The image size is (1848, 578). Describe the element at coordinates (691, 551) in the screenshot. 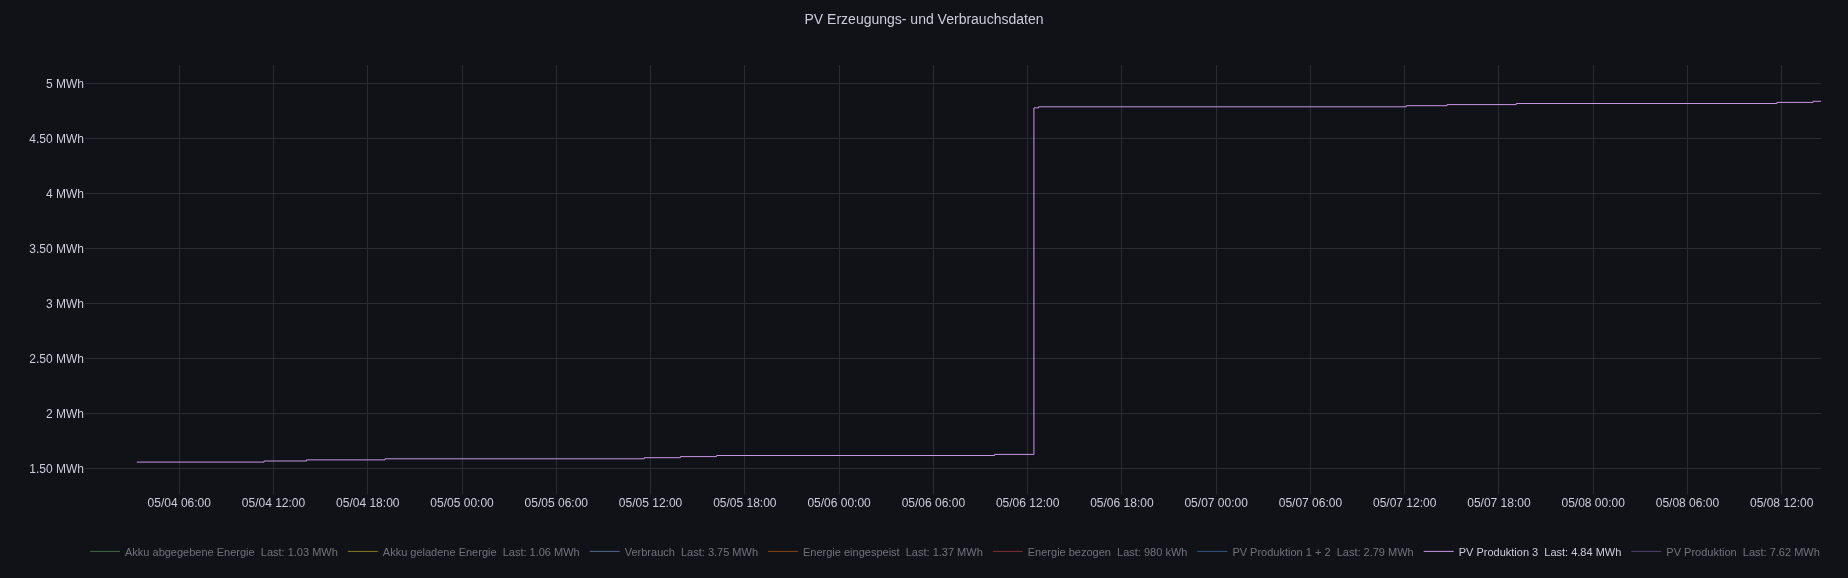

I see `legend-label: Verbrauch Last: 3.75 MWh` at that location.